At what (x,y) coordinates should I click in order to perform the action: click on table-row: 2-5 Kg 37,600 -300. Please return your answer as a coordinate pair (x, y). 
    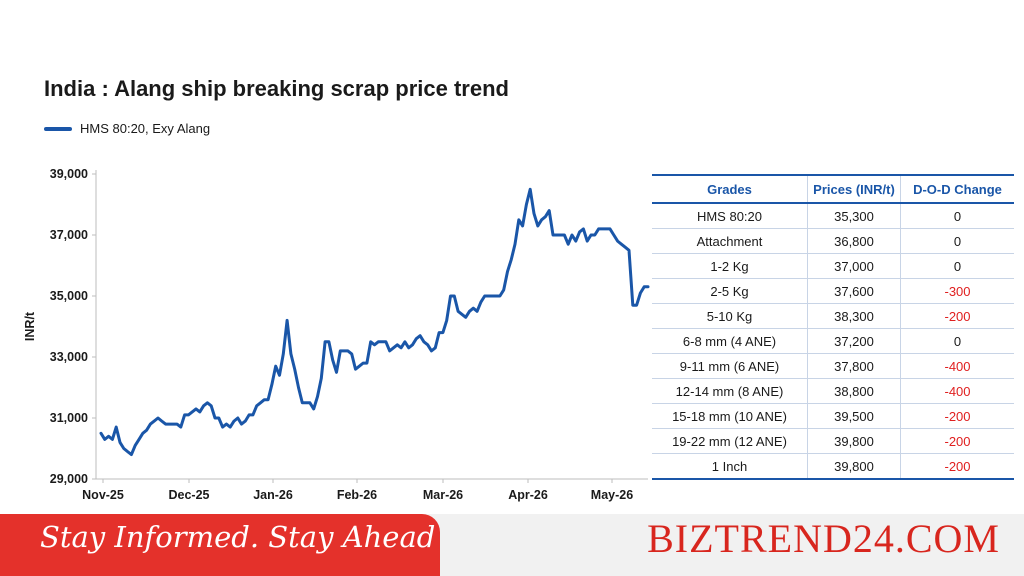
    Looking at the image, I should click on (833, 291).